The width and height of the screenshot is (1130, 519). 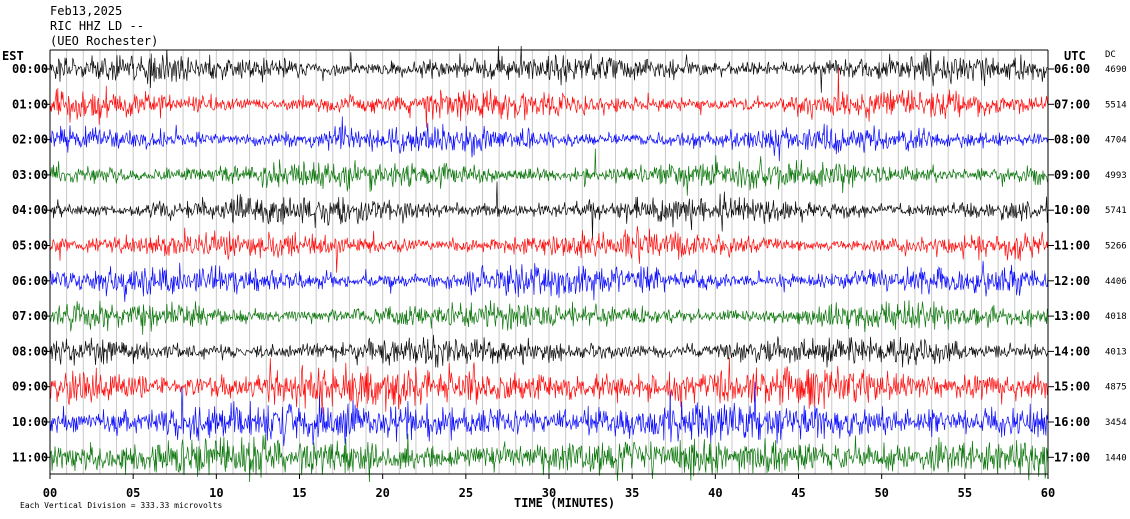 What do you see at coordinates (30, 457) in the screenshot?
I see `est-hour-label: 11:00` at bounding box center [30, 457].